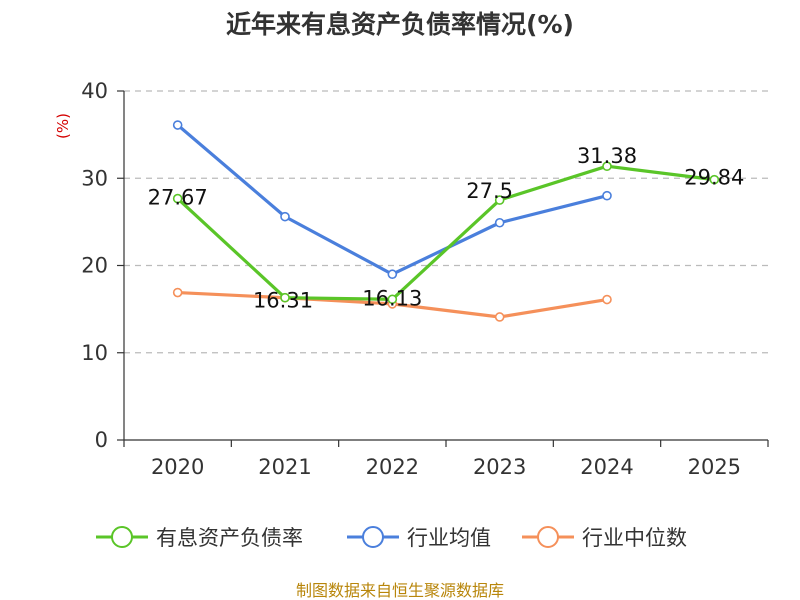  I want to click on x-tick-label-2020: 2020, so click(177, 467).